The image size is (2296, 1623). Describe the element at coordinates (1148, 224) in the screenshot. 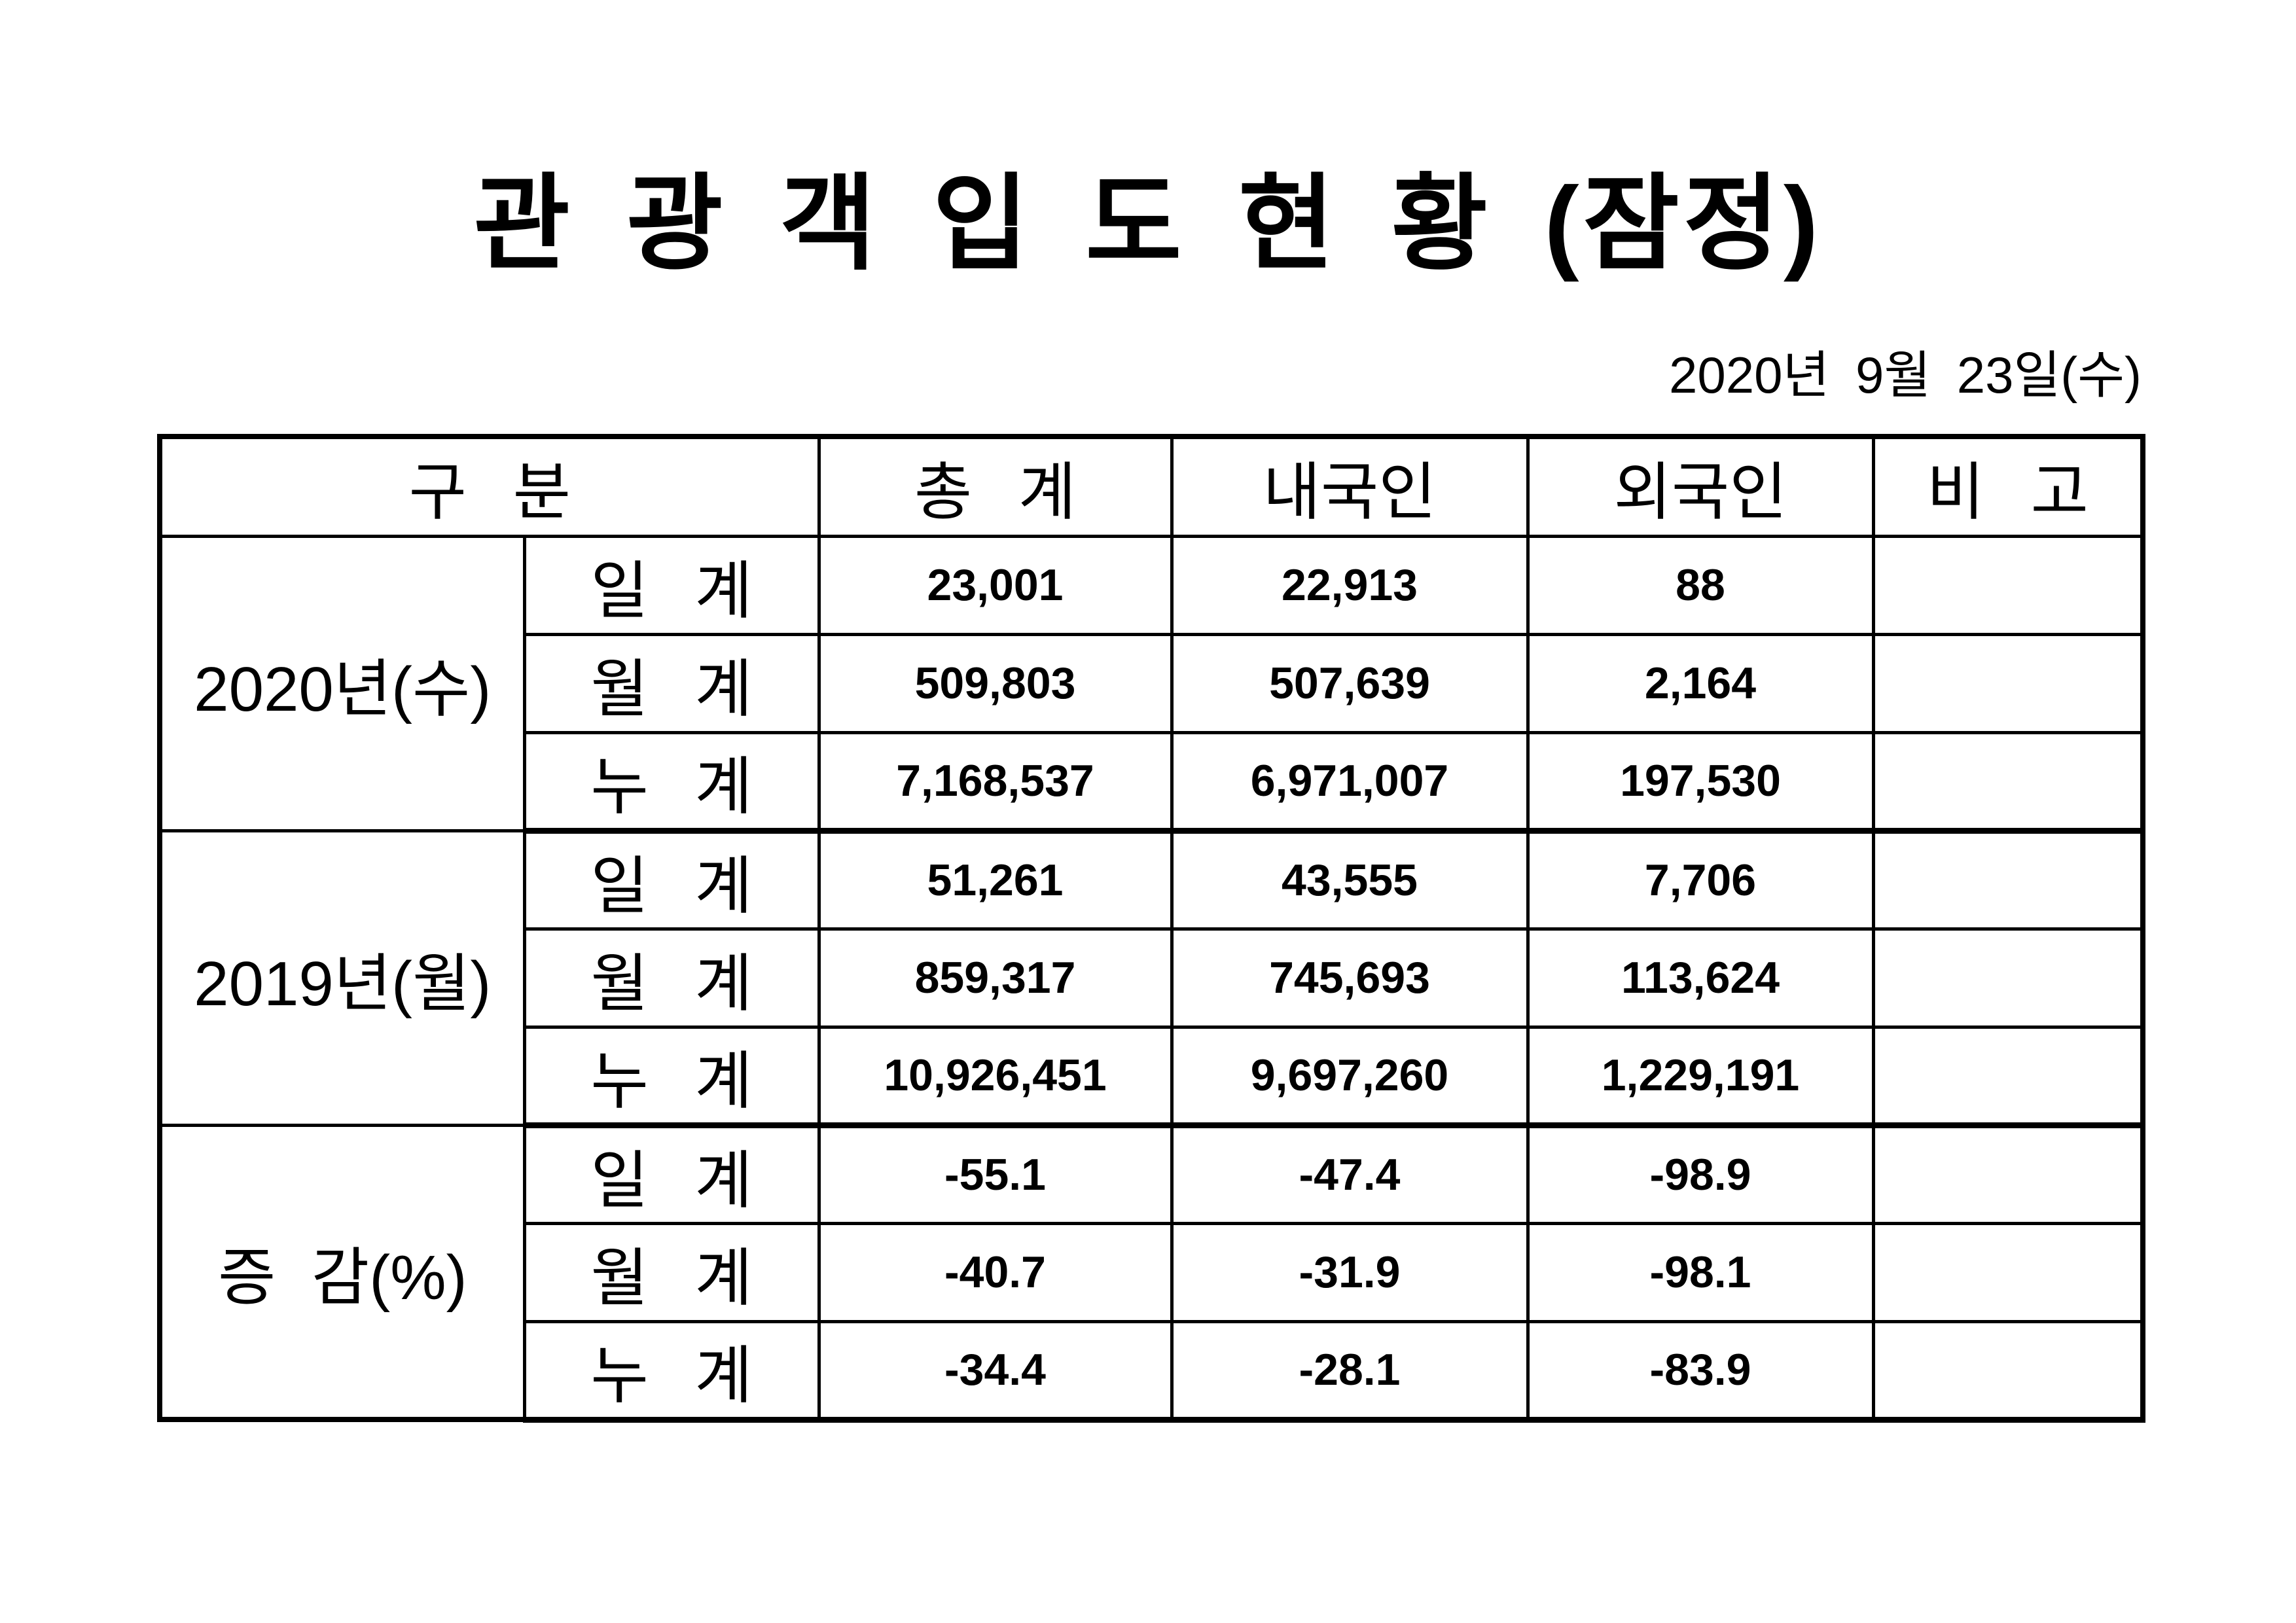

I see `page-title: 관 광 객 입 도 현 황 (잠정)` at that location.